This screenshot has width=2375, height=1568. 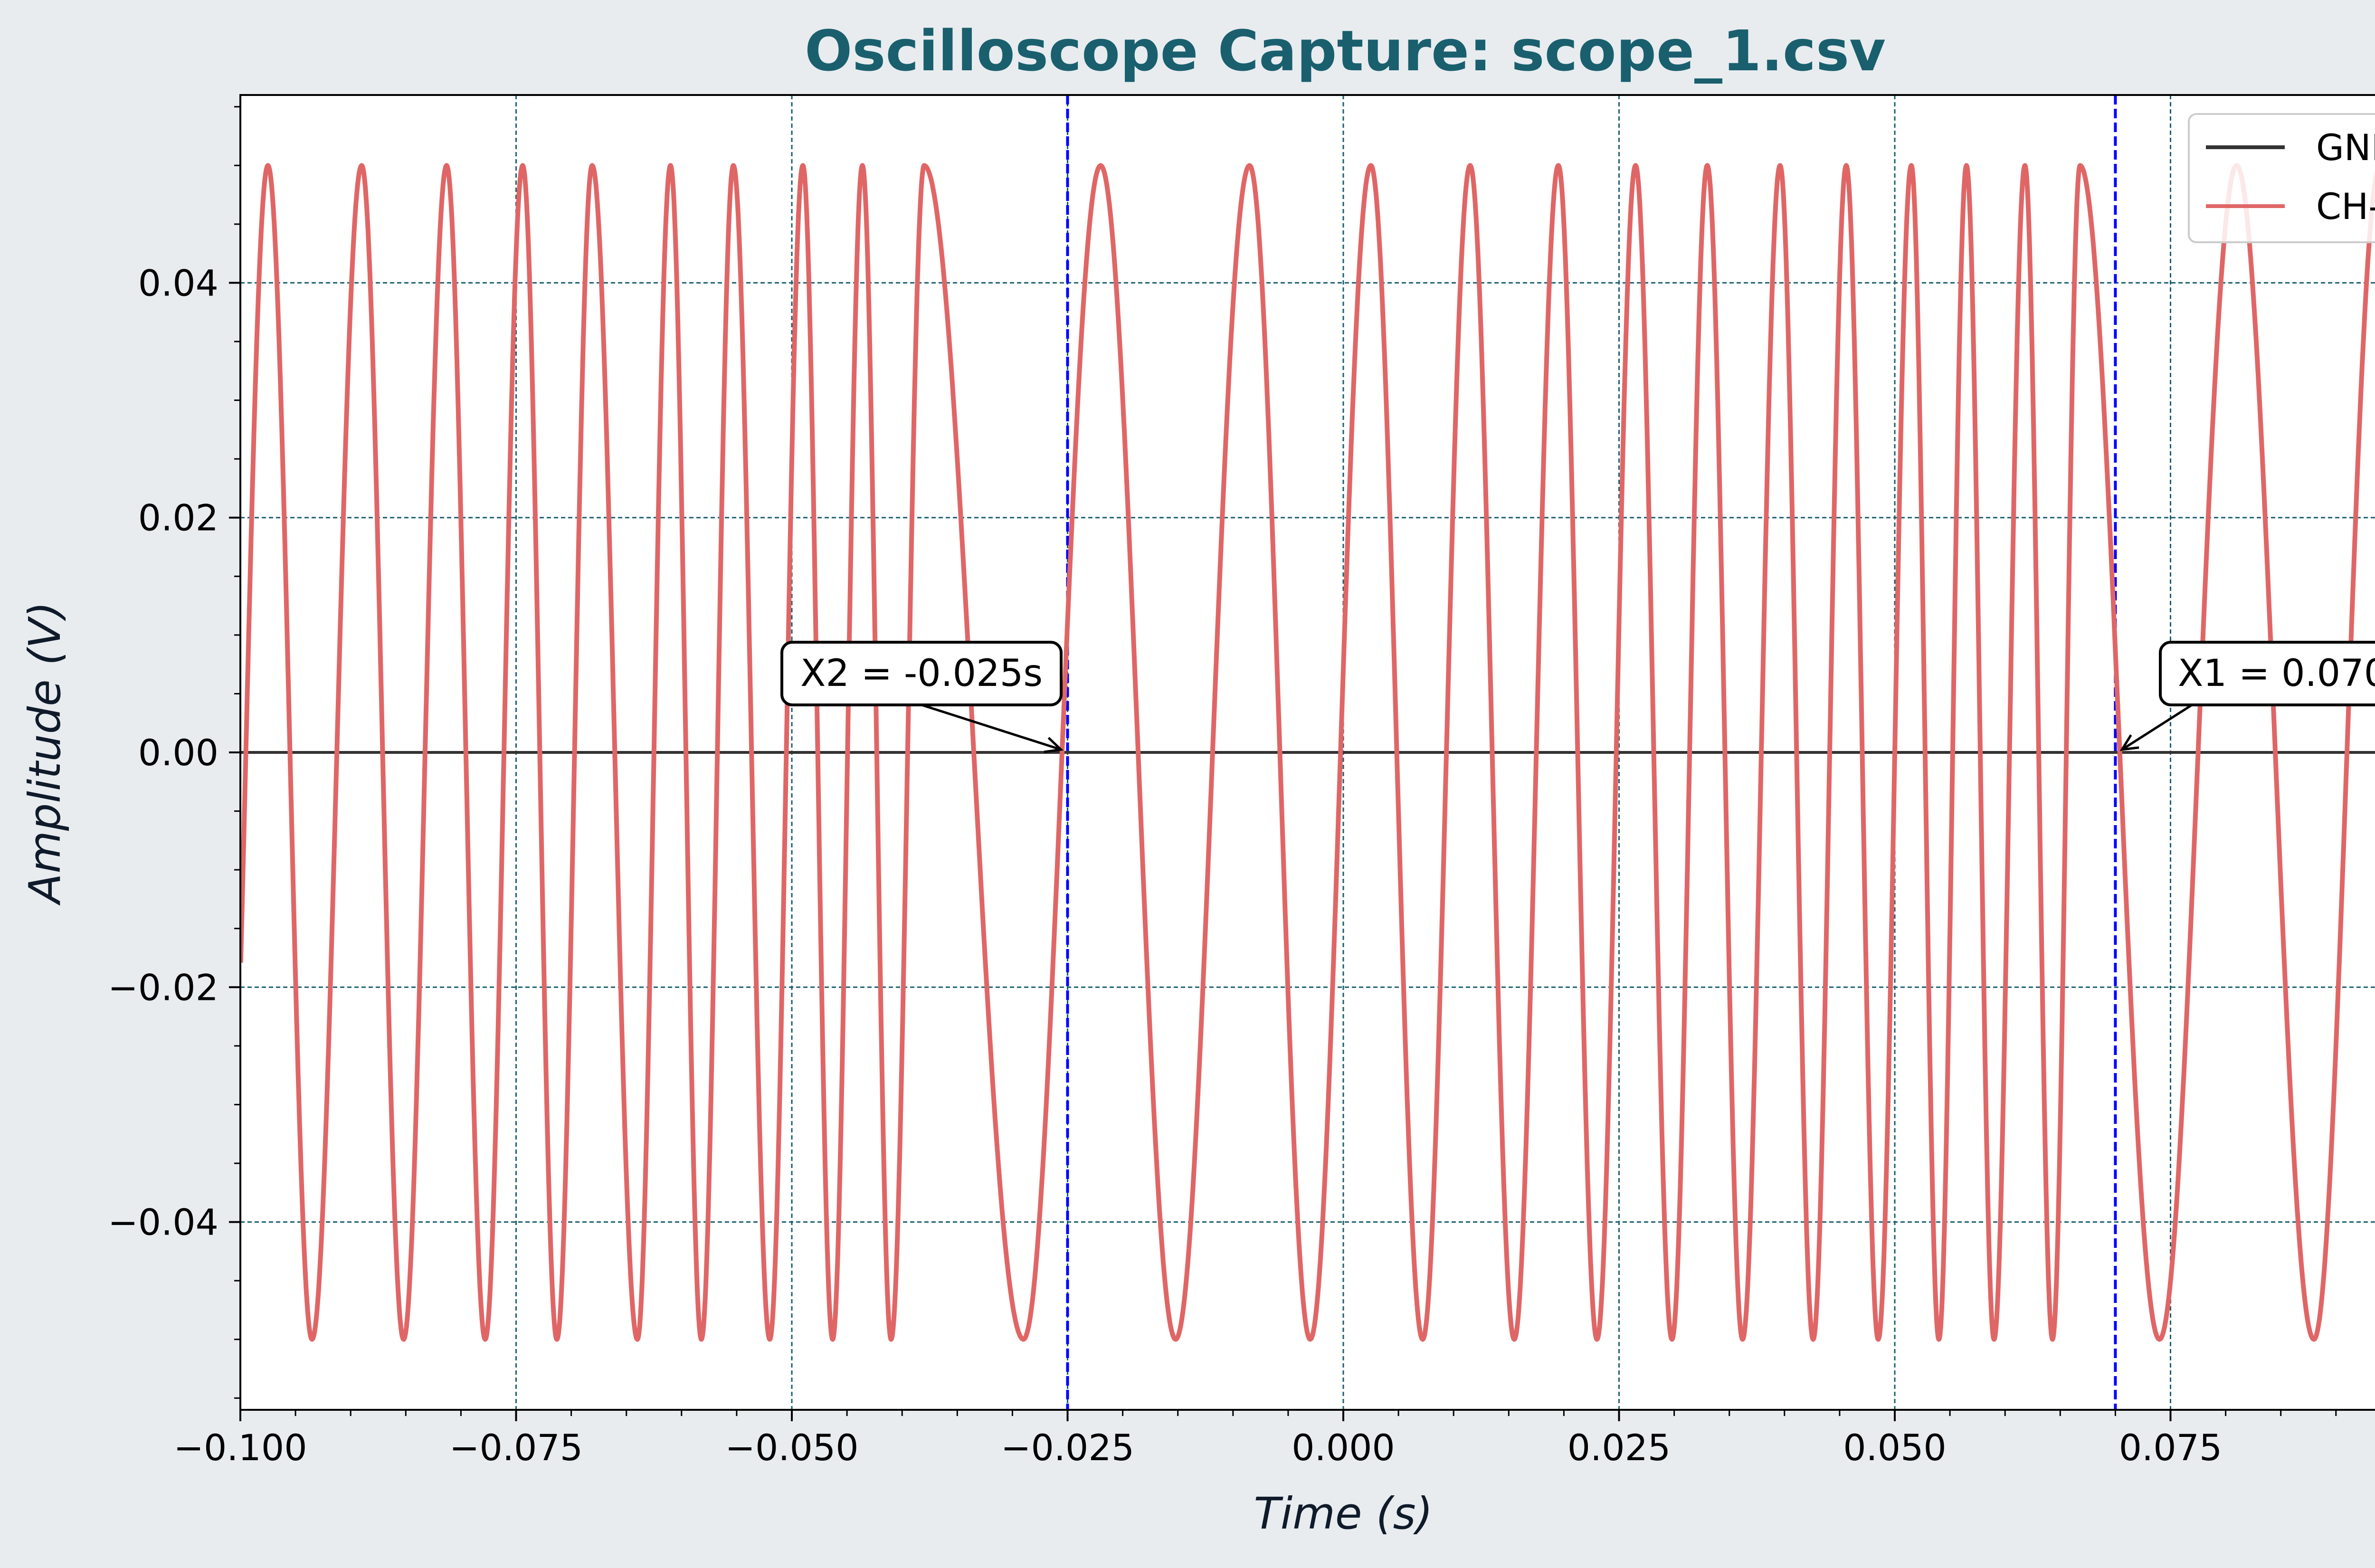 What do you see at coordinates (1067, 1448) in the screenshot?
I see `x-tick-label: −0.025` at bounding box center [1067, 1448].